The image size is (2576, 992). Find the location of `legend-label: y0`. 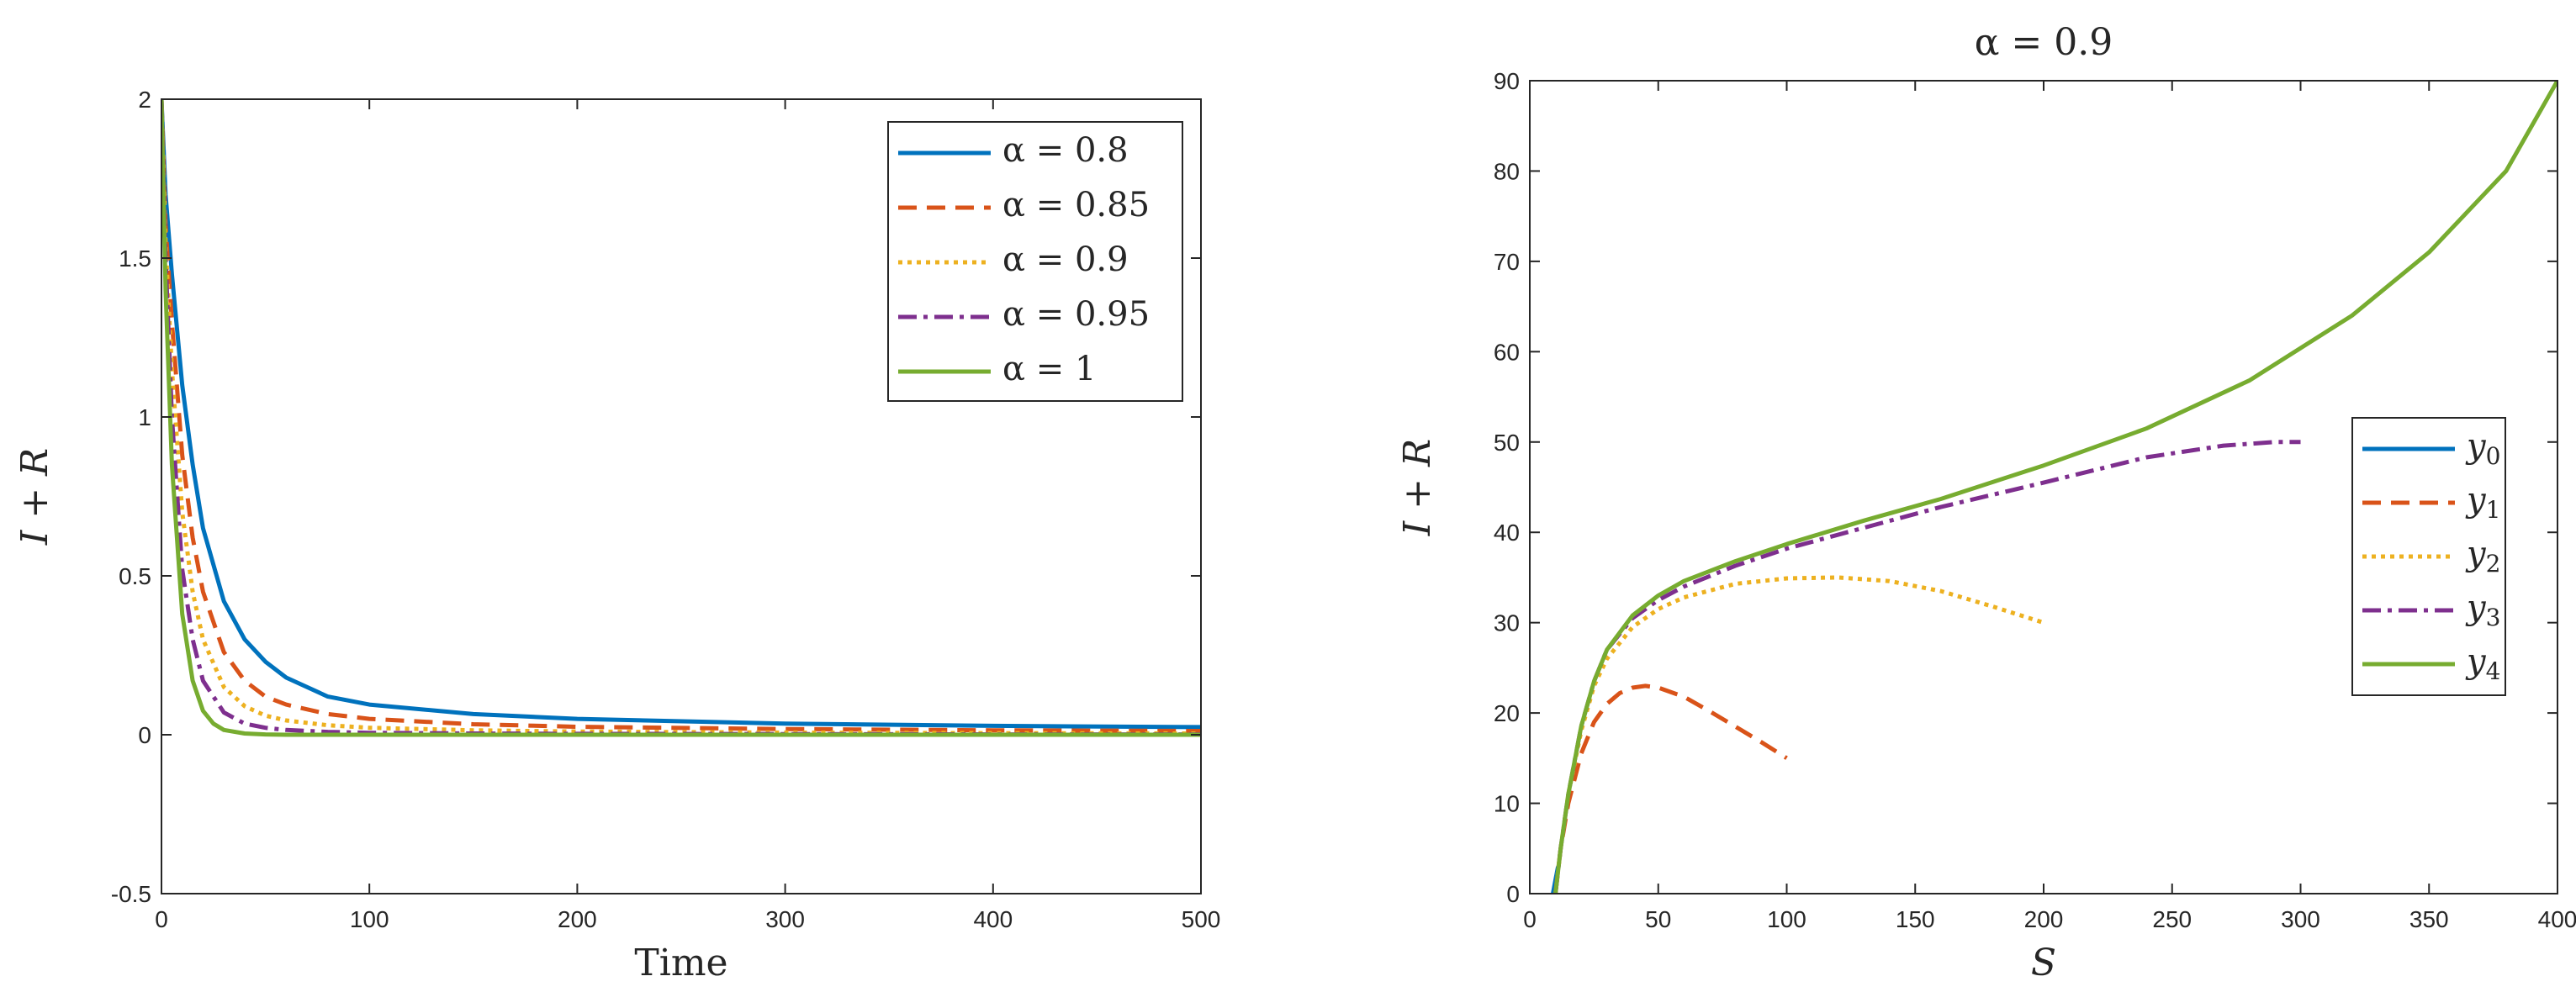

legend-label: y0 is located at coordinates (2482, 448).